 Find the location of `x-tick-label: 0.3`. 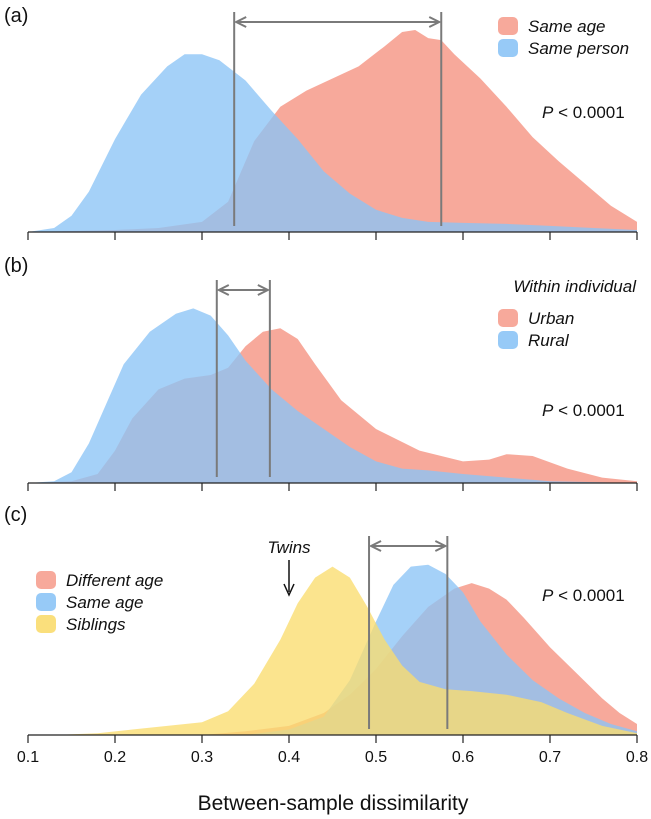

x-tick-label: 0.3 is located at coordinates (202, 757).